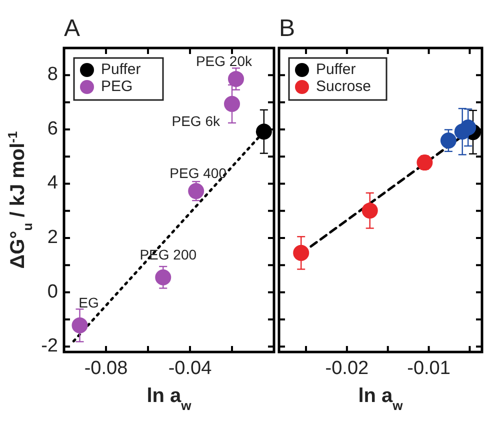 Image resolution: width=486 pixels, height=421 pixels. Describe the element at coordinates (88, 302) in the screenshot. I see `annotation: EG` at that location.